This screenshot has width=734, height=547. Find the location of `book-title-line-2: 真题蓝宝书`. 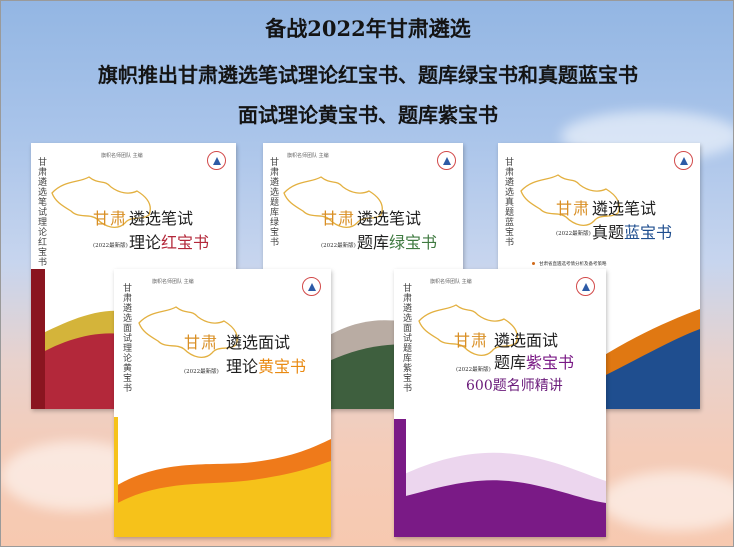

book-title-line-2: 真题蓝宝书 is located at coordinates (632, 231).